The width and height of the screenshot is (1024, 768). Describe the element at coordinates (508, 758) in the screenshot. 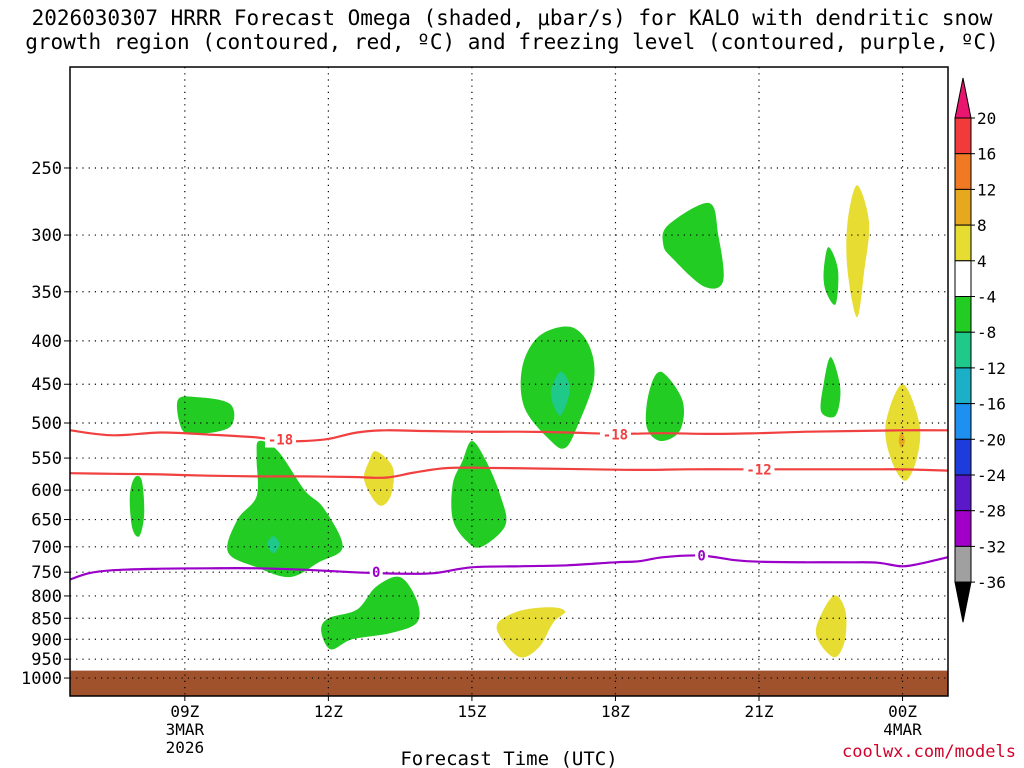

I see `x-axis-label: Forecast Time (UTC)` at that location.